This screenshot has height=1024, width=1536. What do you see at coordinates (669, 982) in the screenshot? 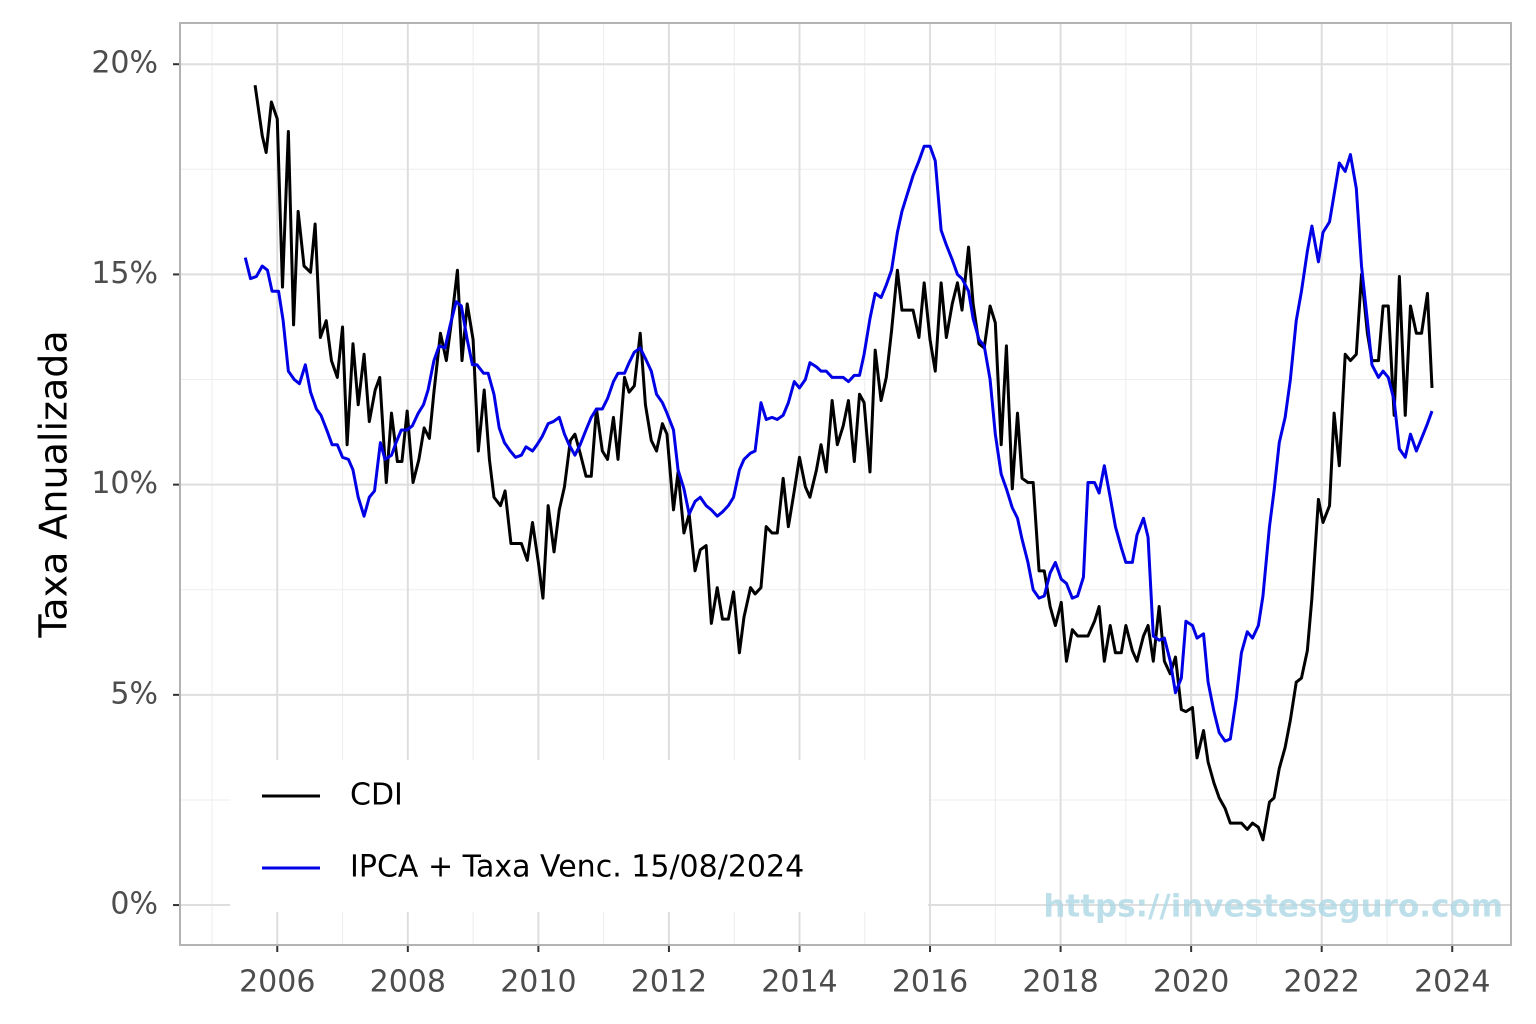
I see `x-tick-label: 2012` at bounding box center [669, 982].